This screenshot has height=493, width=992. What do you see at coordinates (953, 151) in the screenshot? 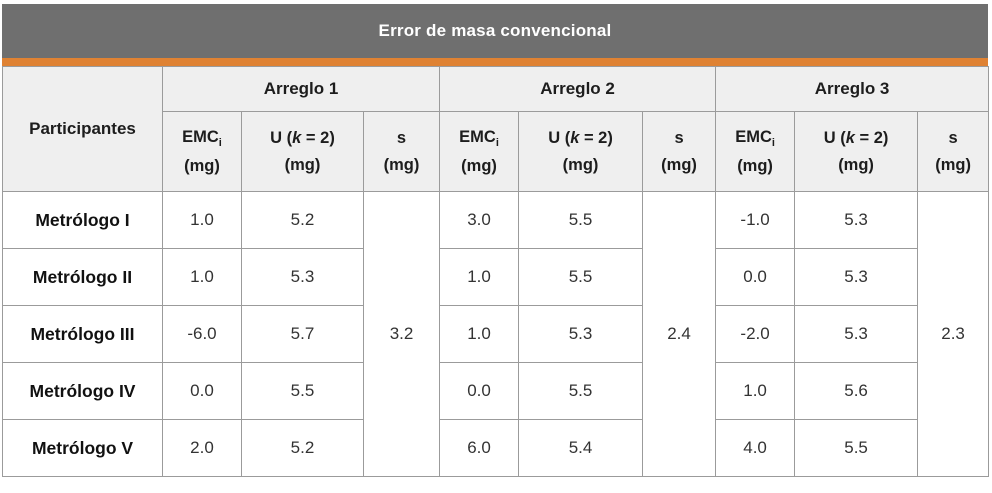
I see `col-header-s-3: s (mg)` at bounding box center [953, 151].